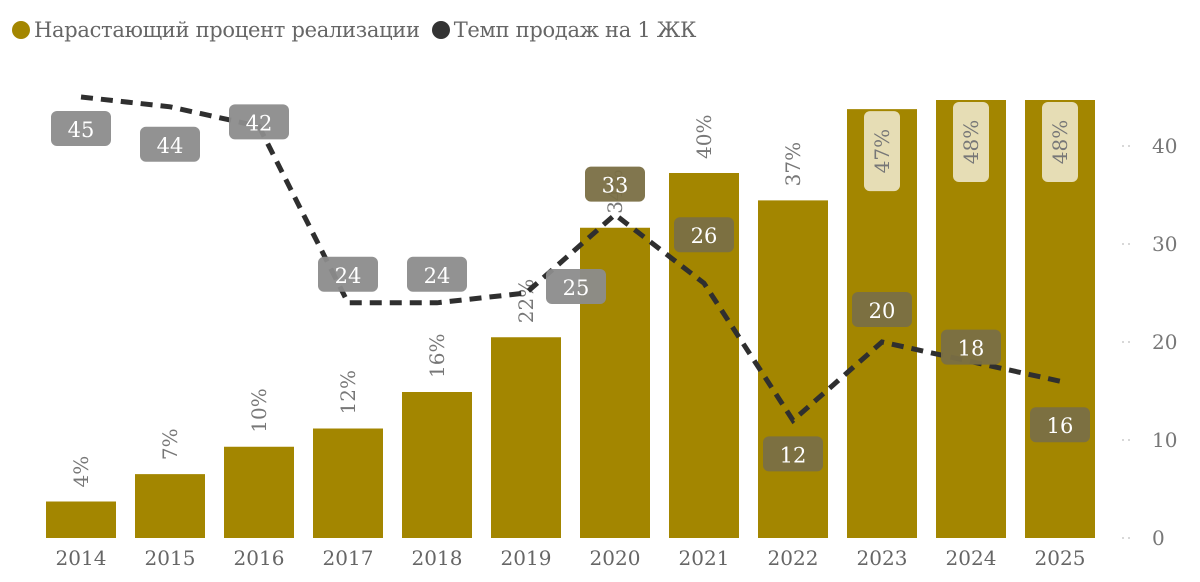 The image size is (1200, 582). I want to click on line-label: 33, so click(615, 186).